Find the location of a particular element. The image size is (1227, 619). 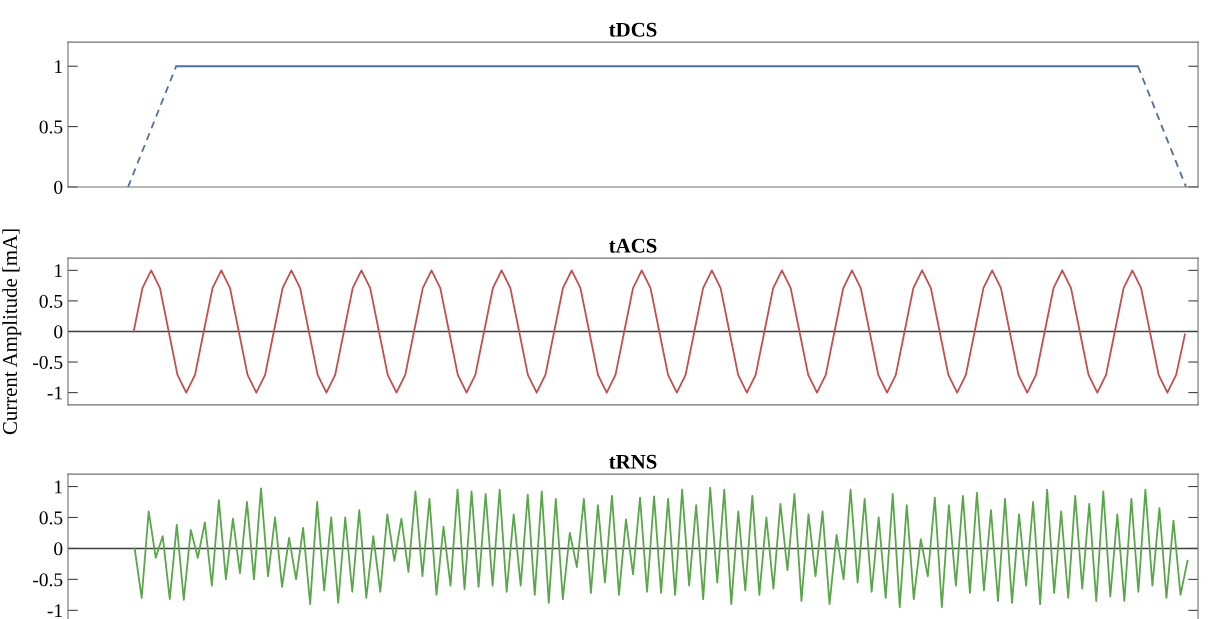

chart-title: tACS is located at coordinates (633, 245).